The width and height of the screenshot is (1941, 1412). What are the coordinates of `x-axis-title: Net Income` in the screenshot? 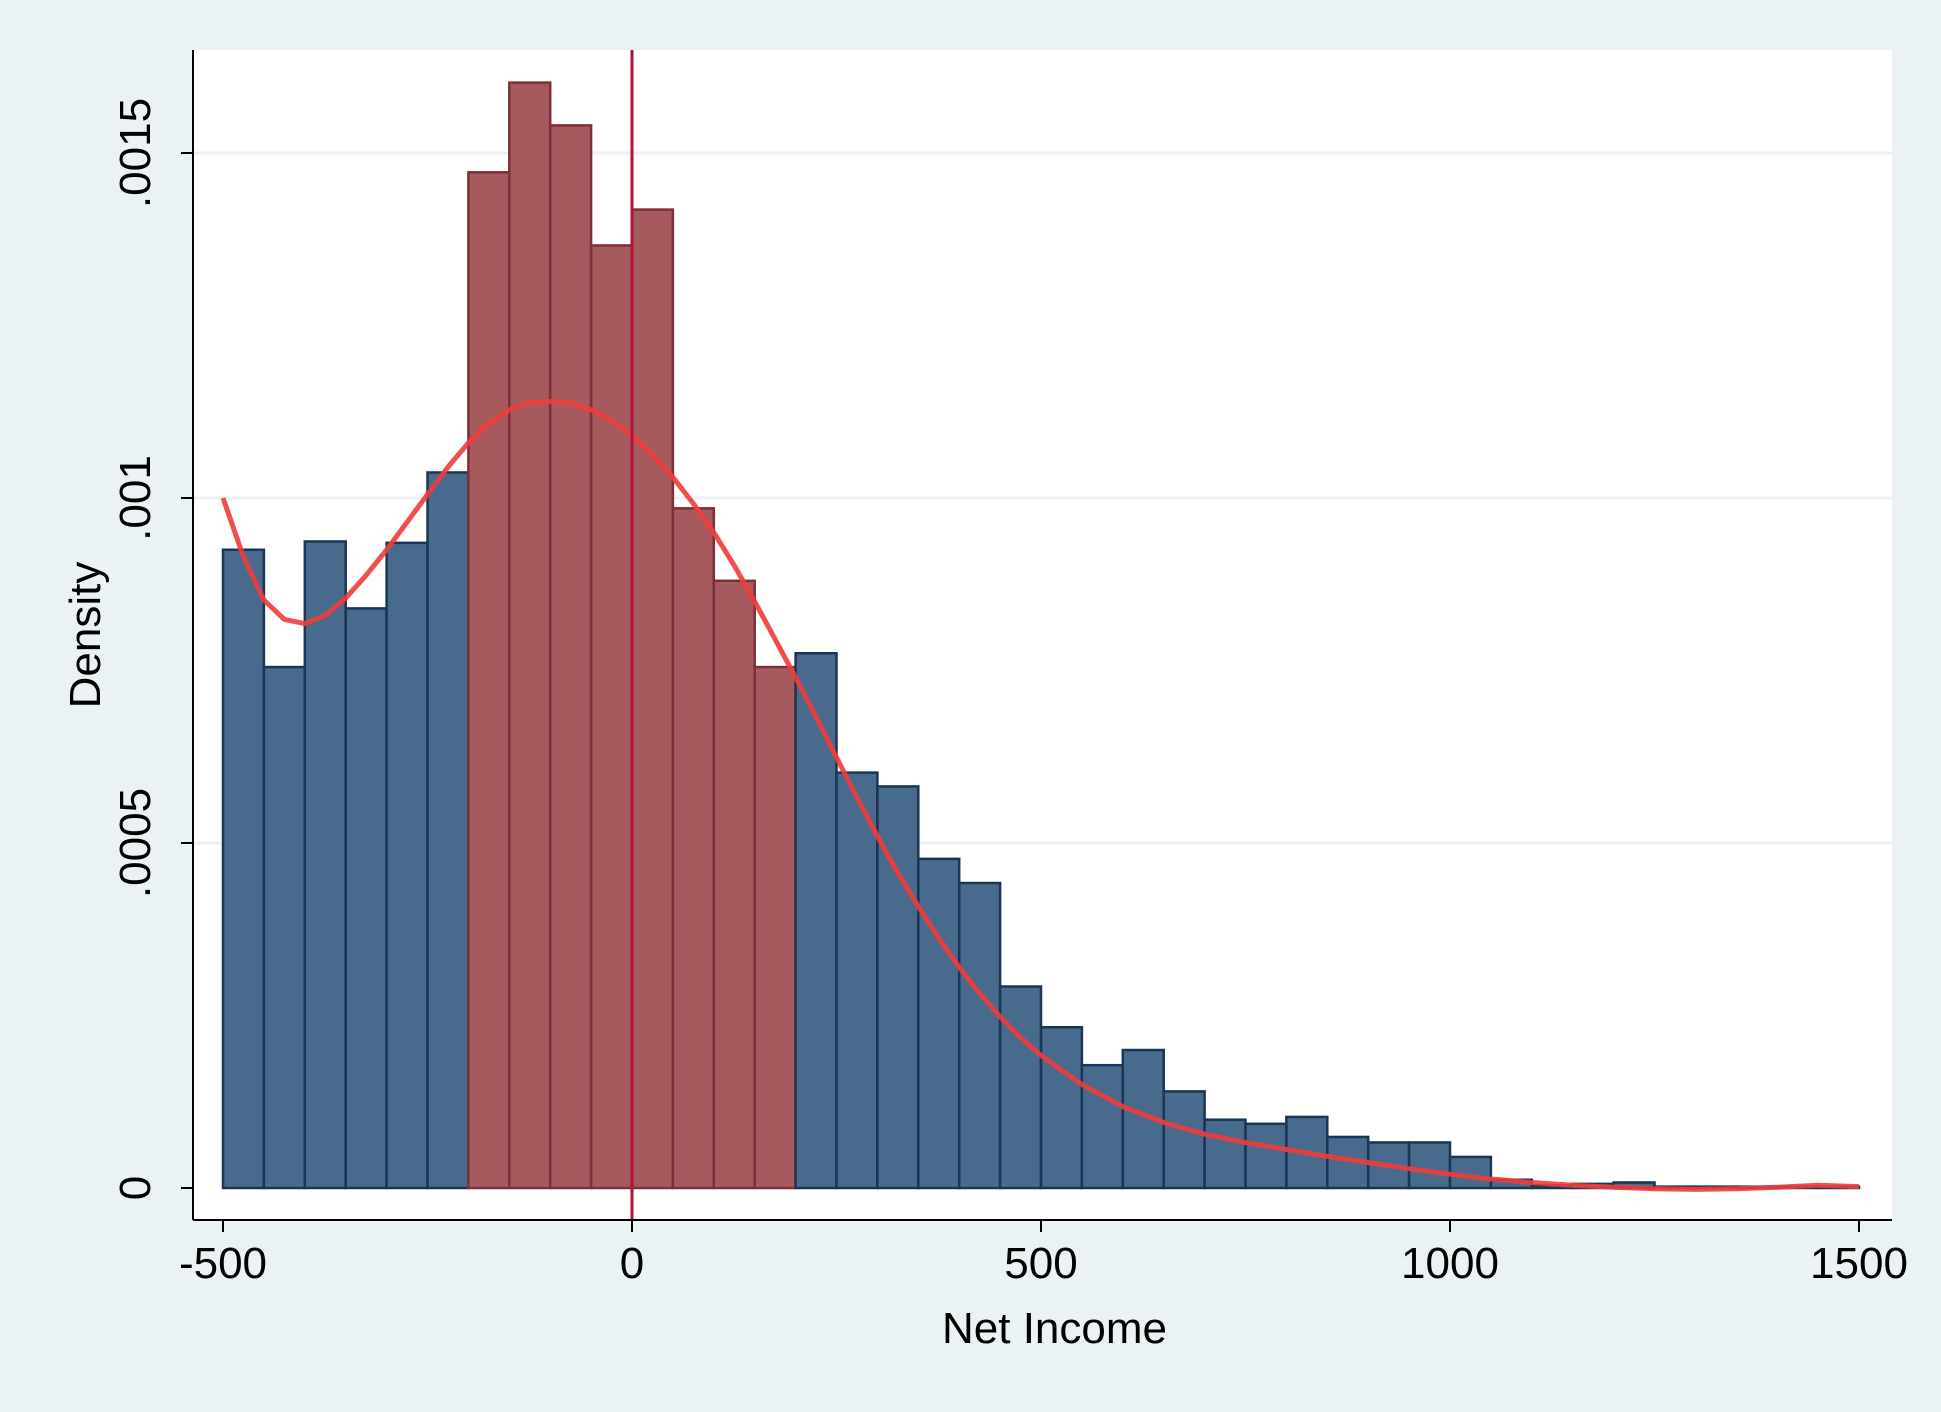 It's located at (1054, 1328).